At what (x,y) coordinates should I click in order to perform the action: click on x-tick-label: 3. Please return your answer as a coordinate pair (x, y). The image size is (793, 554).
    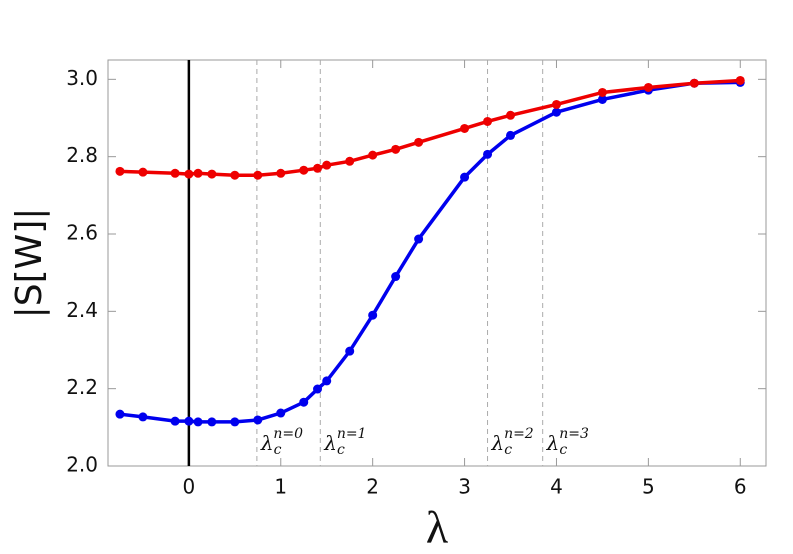
    Looking at the image, I should click on (464, 487).